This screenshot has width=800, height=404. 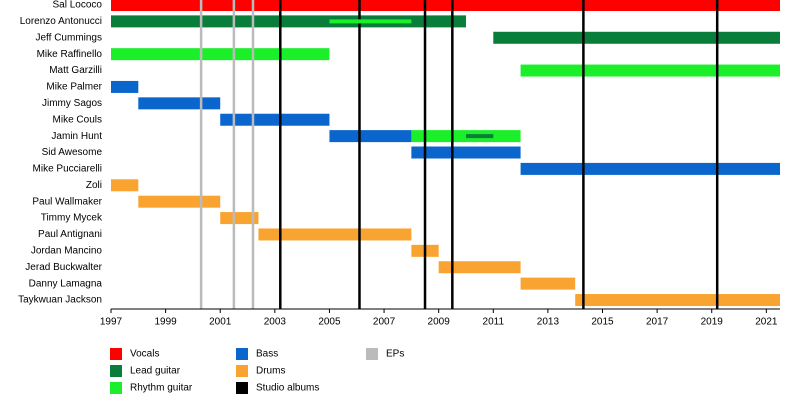 What do you see at coordinates (275, 322) in the screenshot?
I see `x-tick-label: 2003` at bounding box center [275, 322].